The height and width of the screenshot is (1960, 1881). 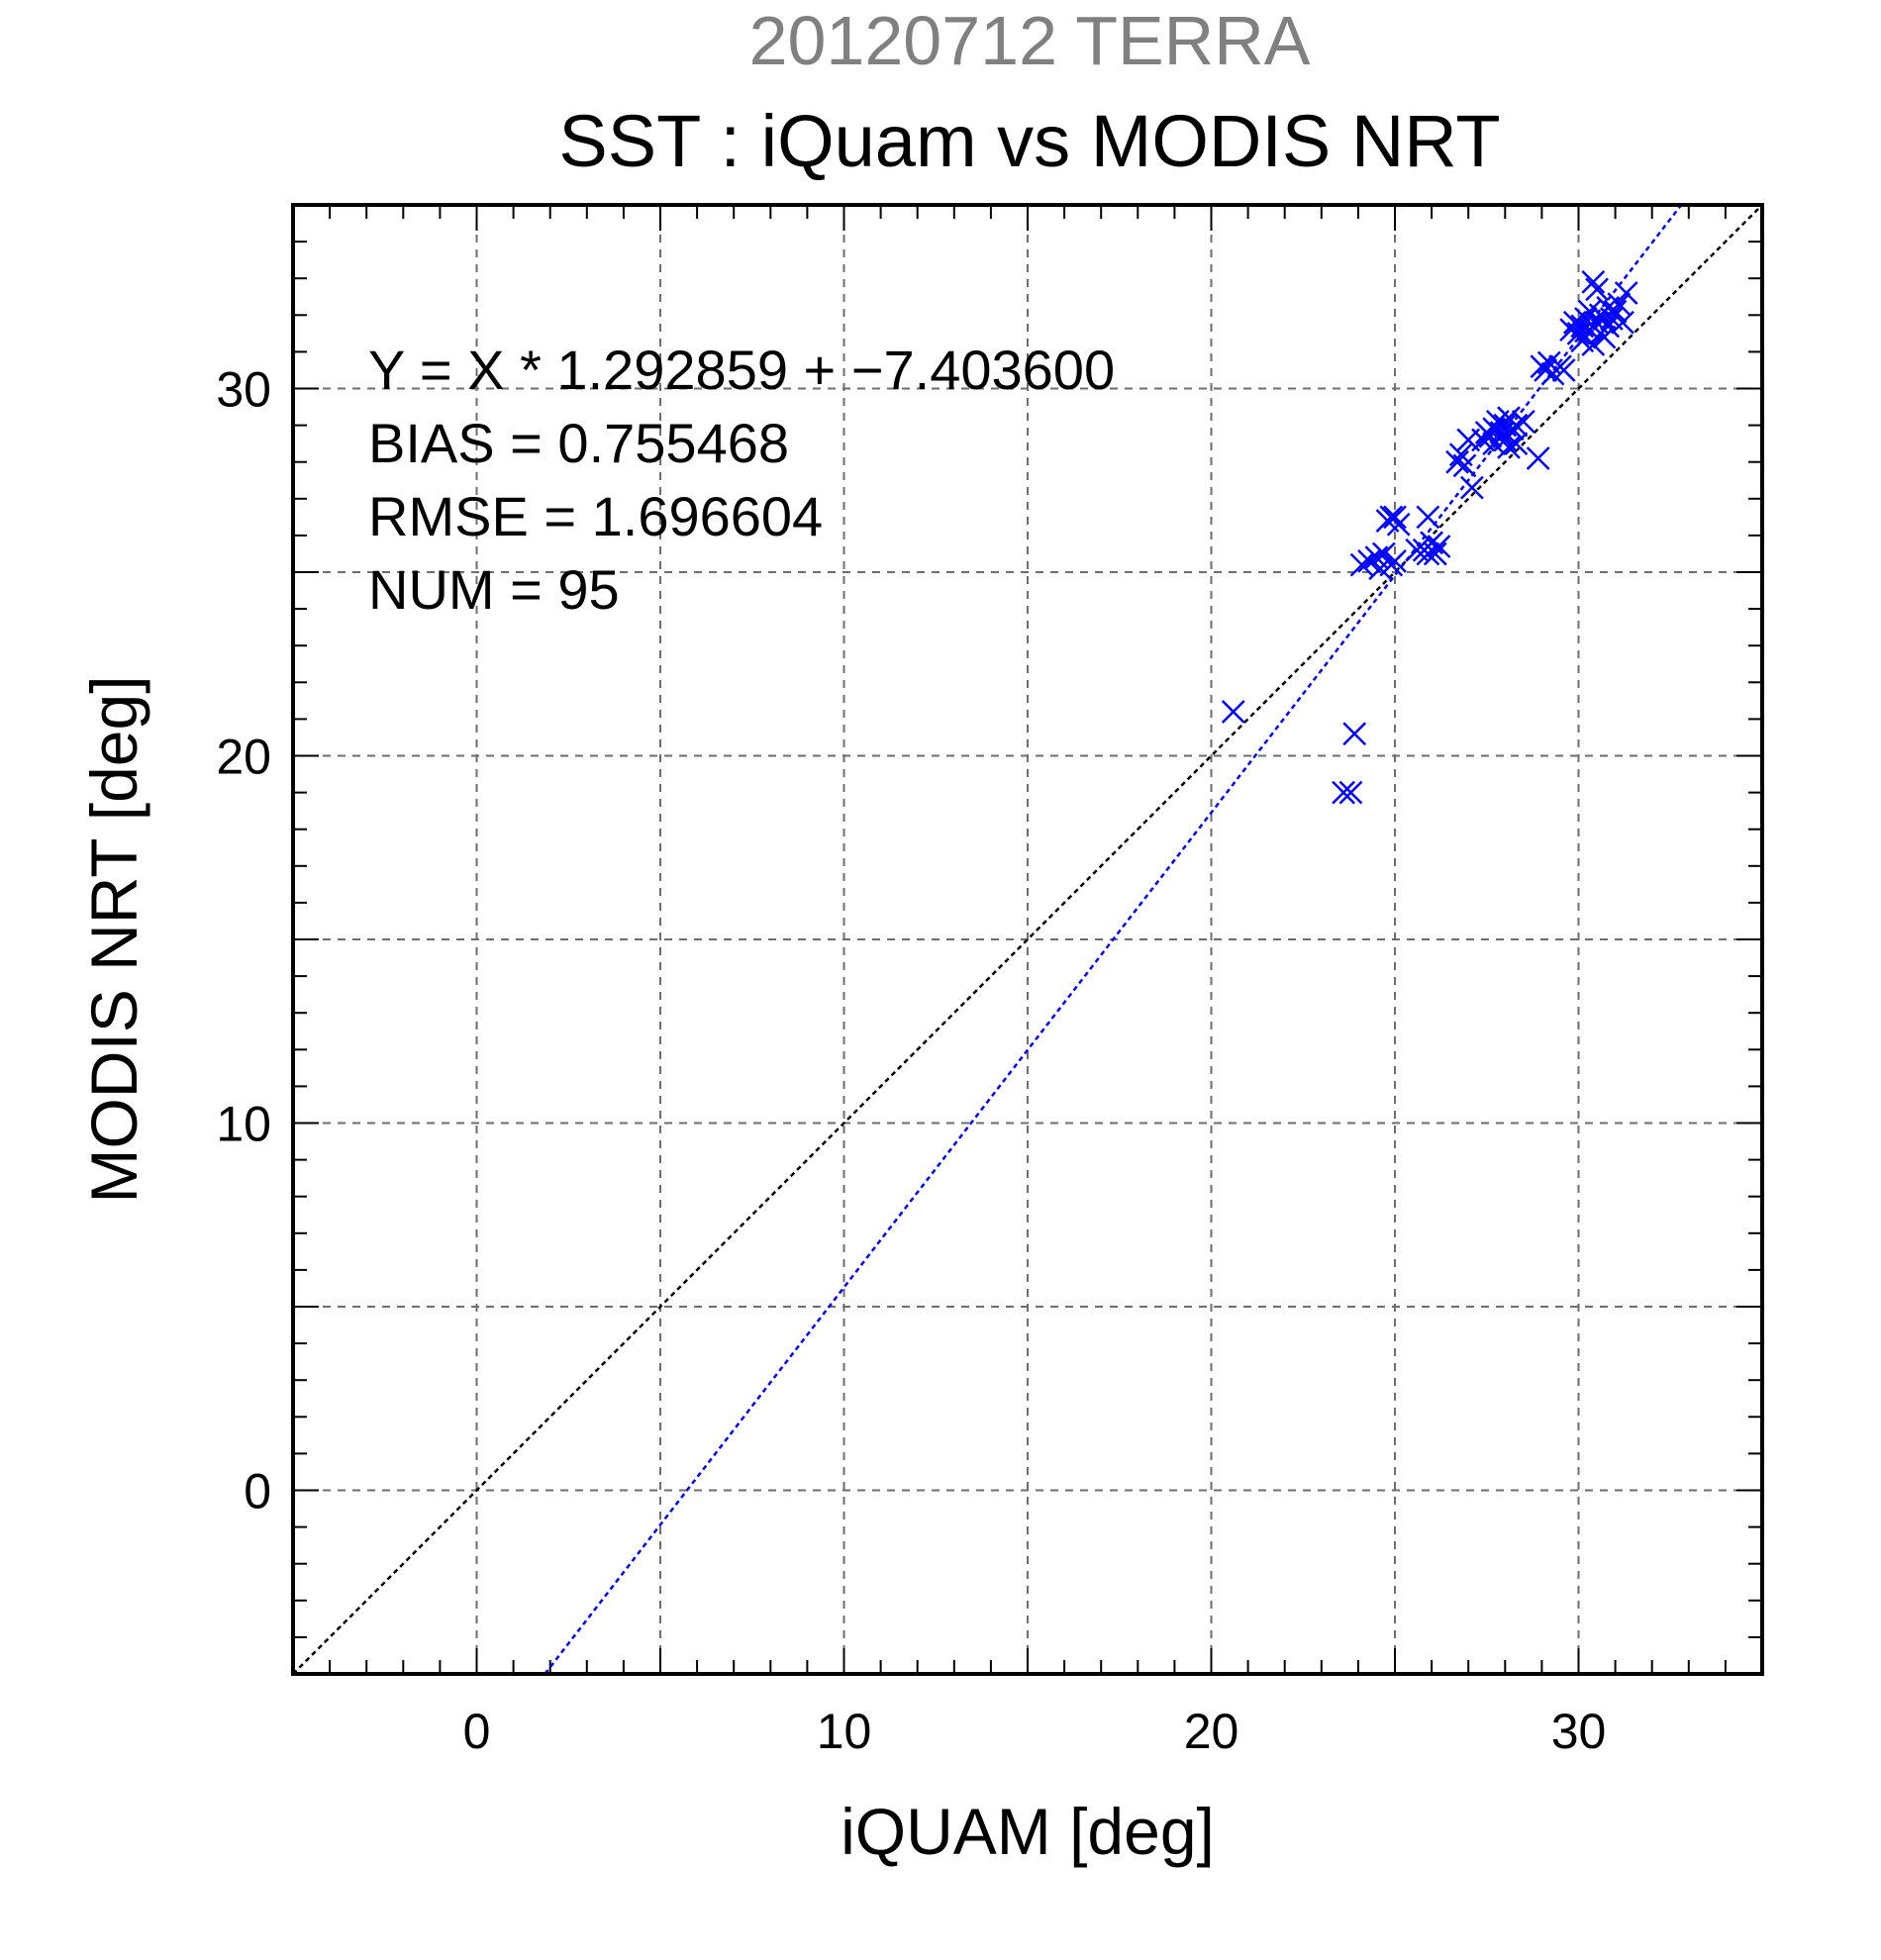 I want to click on num-text: NUM = 95, so click(x=494, y=589).